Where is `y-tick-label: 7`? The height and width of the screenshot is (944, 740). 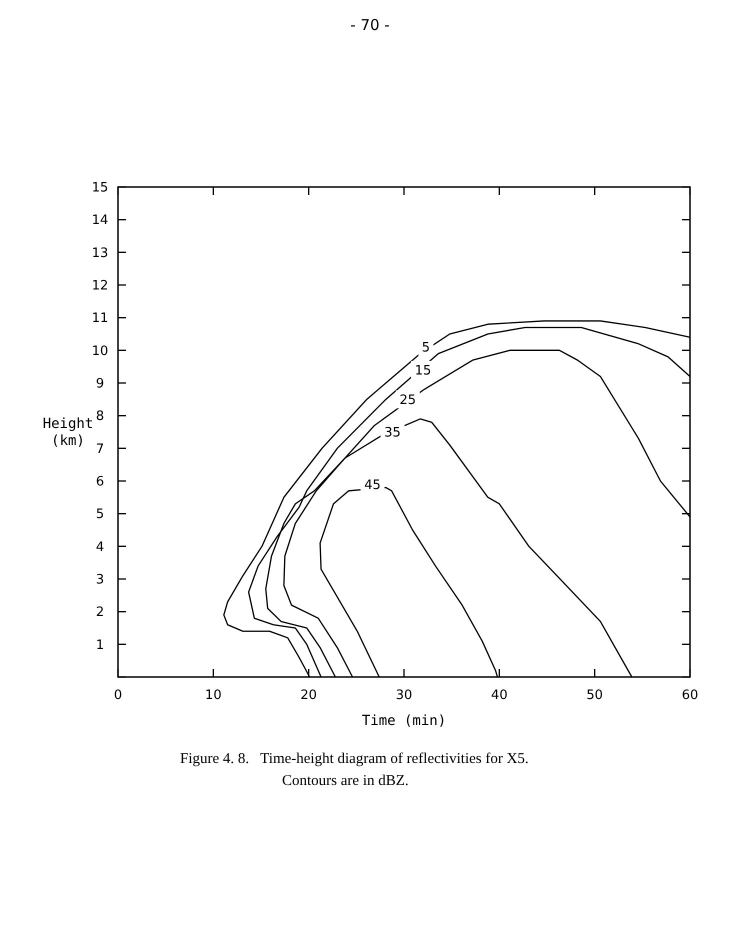
y-tick-label: 7 is located at coordinates (100, 449).